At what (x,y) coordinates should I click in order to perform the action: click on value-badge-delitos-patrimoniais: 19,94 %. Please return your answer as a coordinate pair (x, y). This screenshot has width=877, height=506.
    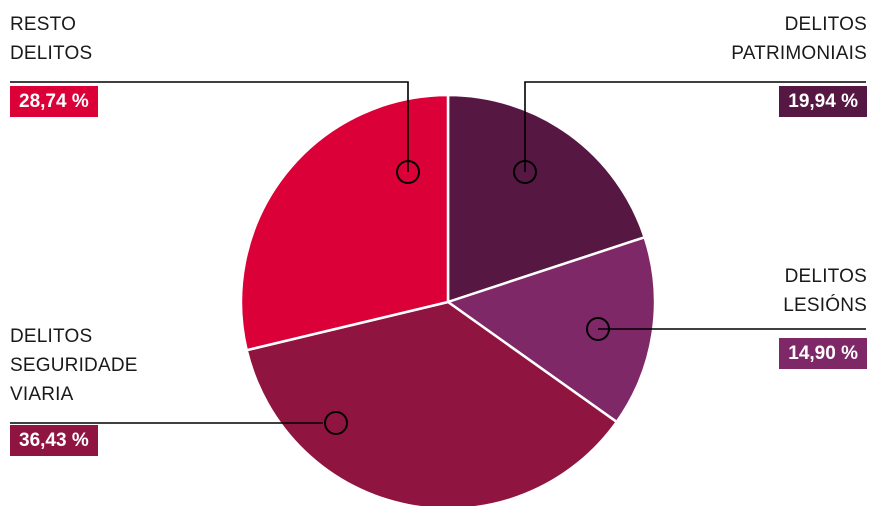
    Looking at the image, I should click on (823, 101).